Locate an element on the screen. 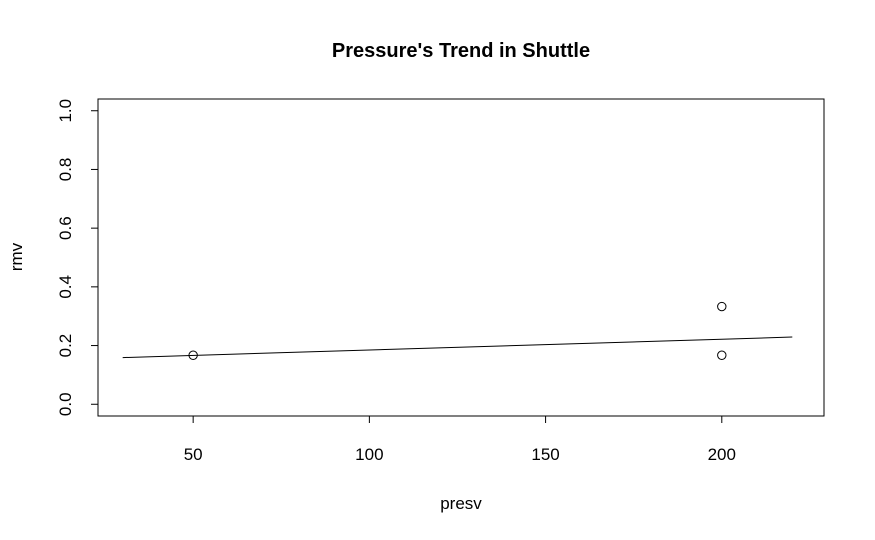  y-tick-label: 0.6 is located at coordinates (65, 228).